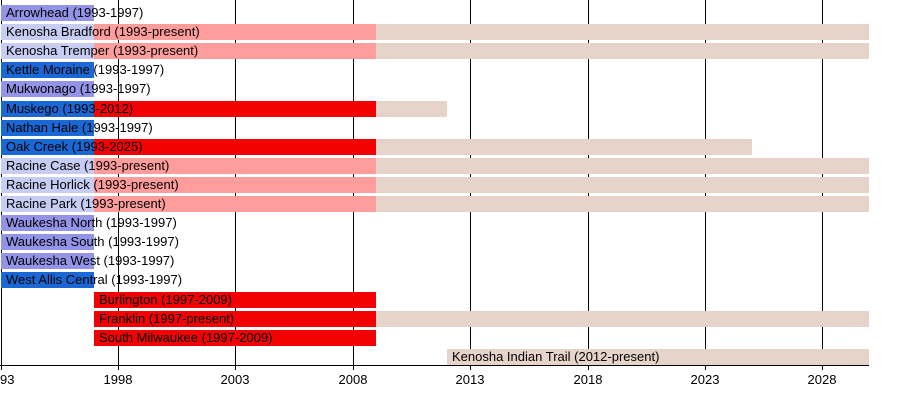 The height and width of the screenshot is (415, 900). I want to click on timeline-row-label: Waukesha North (1993-1997), so click(91, 222).